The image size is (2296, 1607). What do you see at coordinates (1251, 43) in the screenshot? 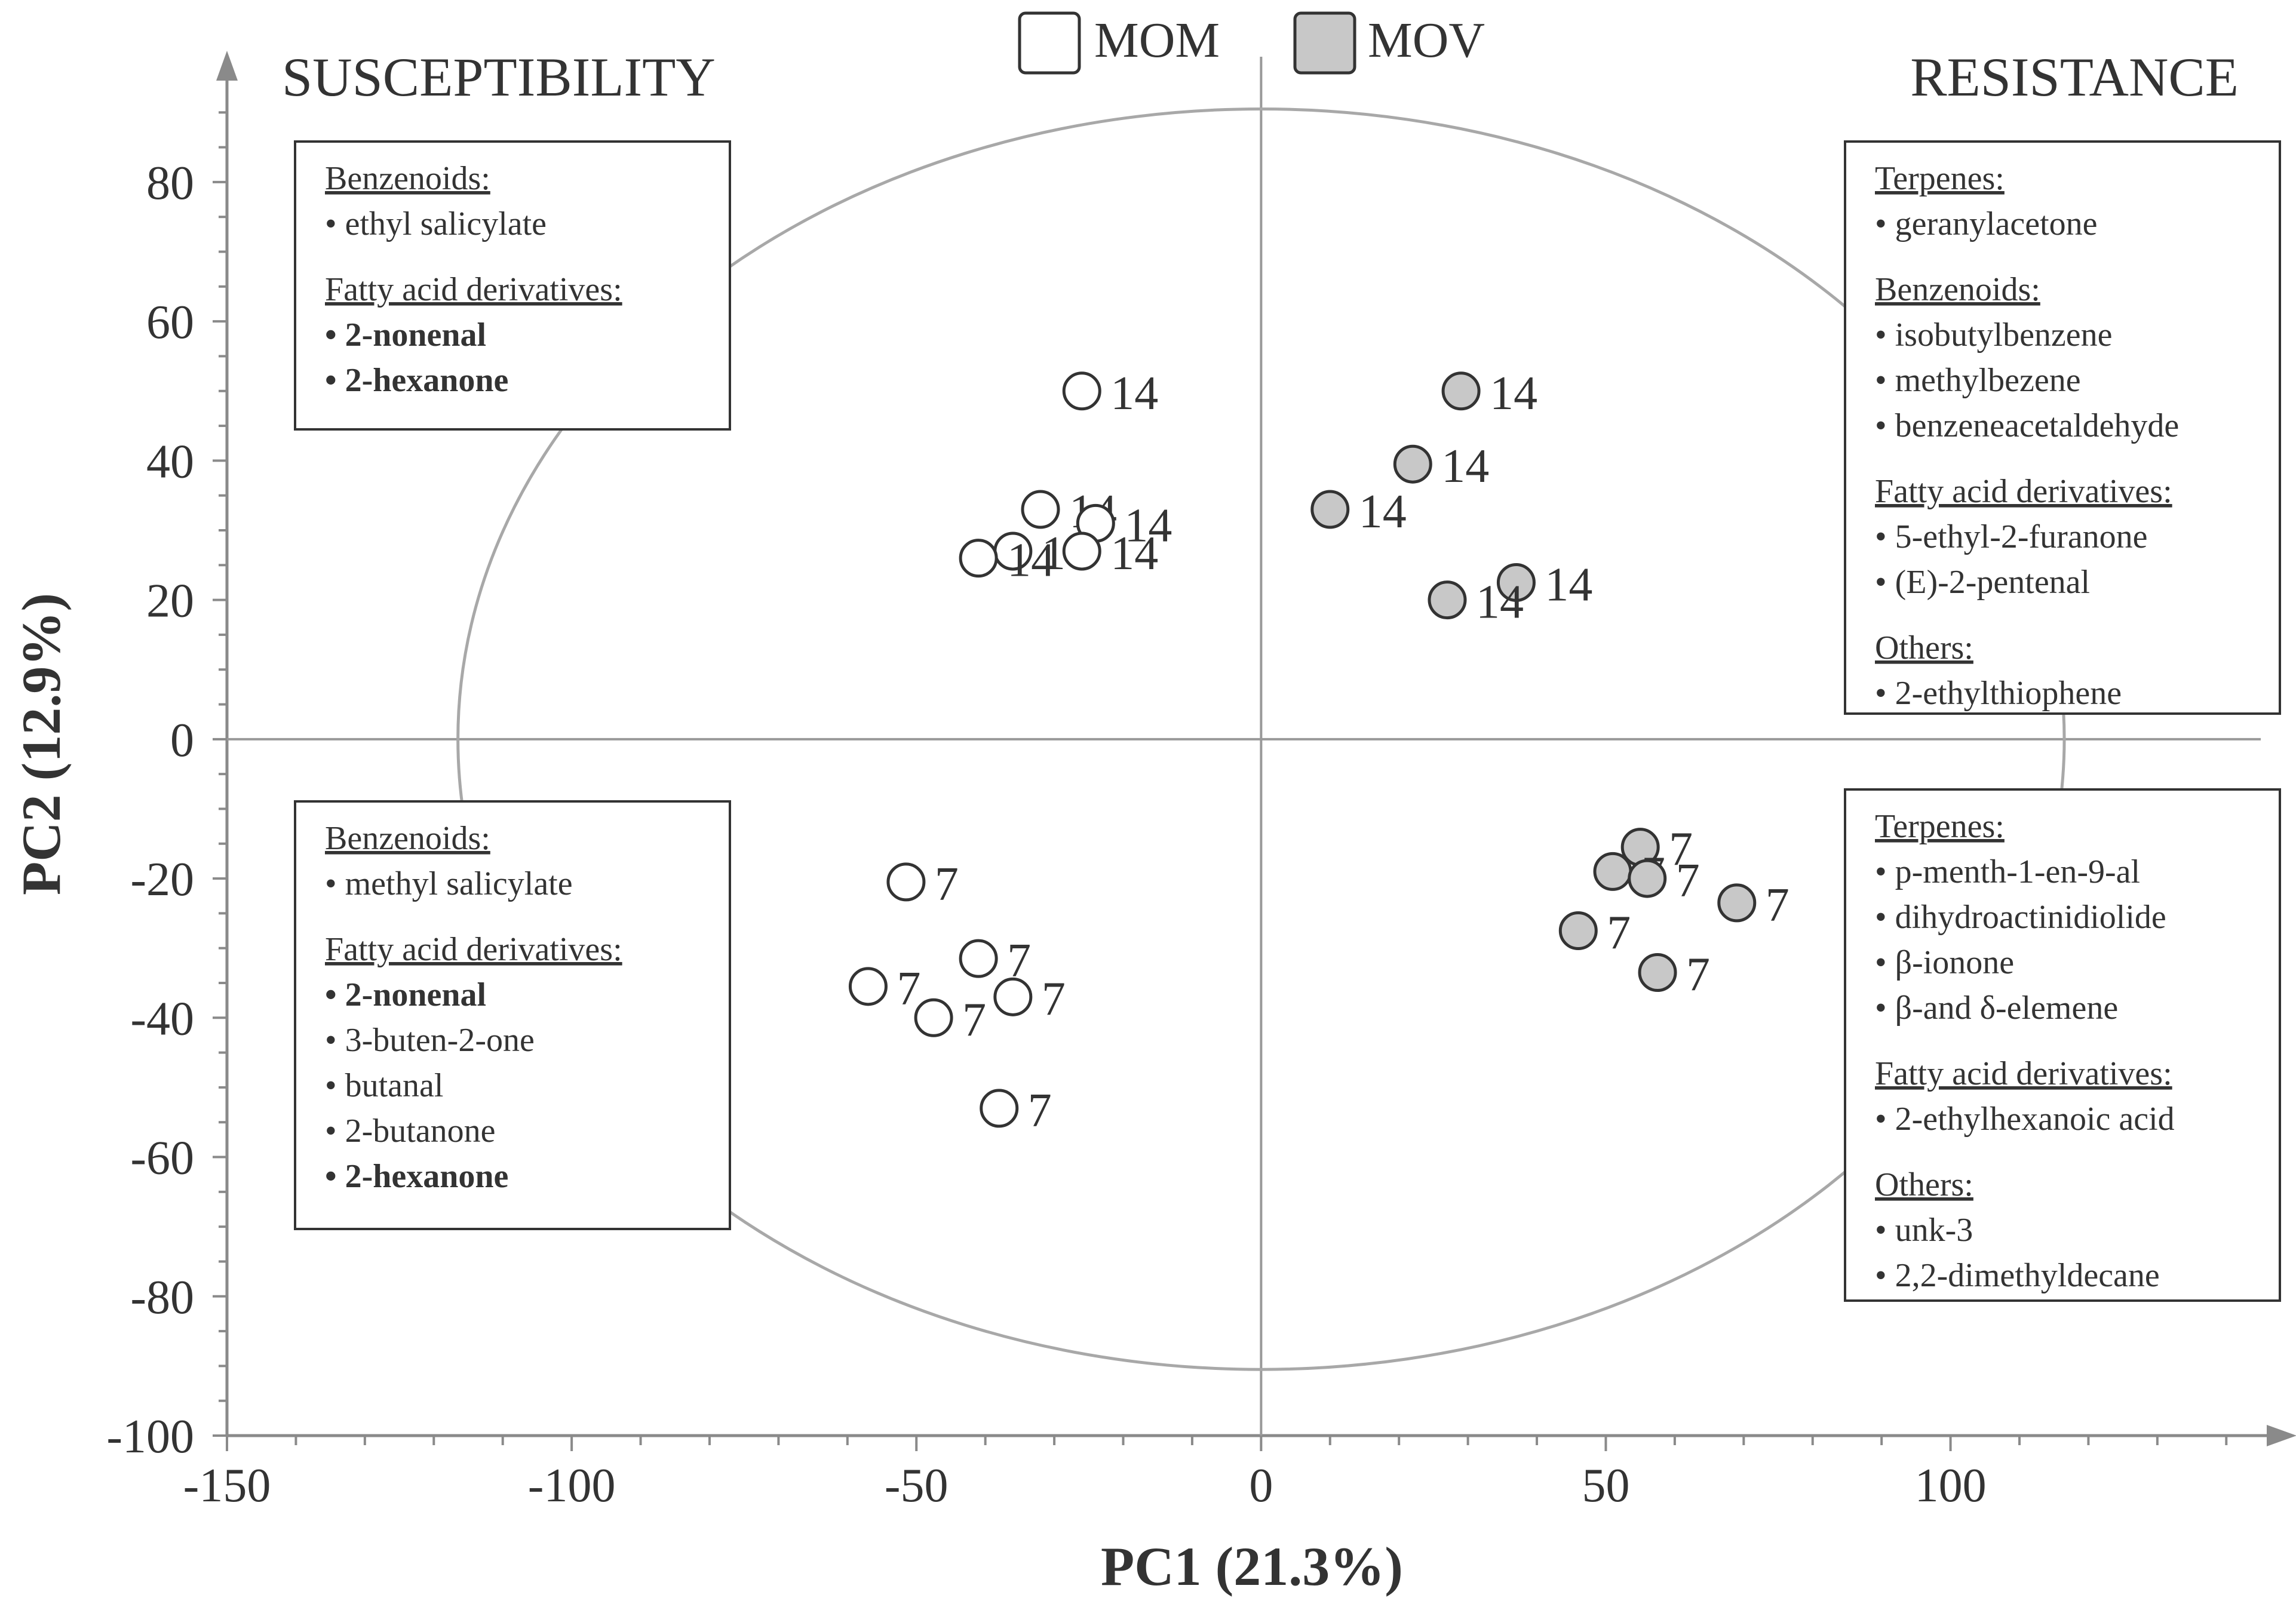
I see `legend: MOM MOV` at bounding box center [1251, 43].